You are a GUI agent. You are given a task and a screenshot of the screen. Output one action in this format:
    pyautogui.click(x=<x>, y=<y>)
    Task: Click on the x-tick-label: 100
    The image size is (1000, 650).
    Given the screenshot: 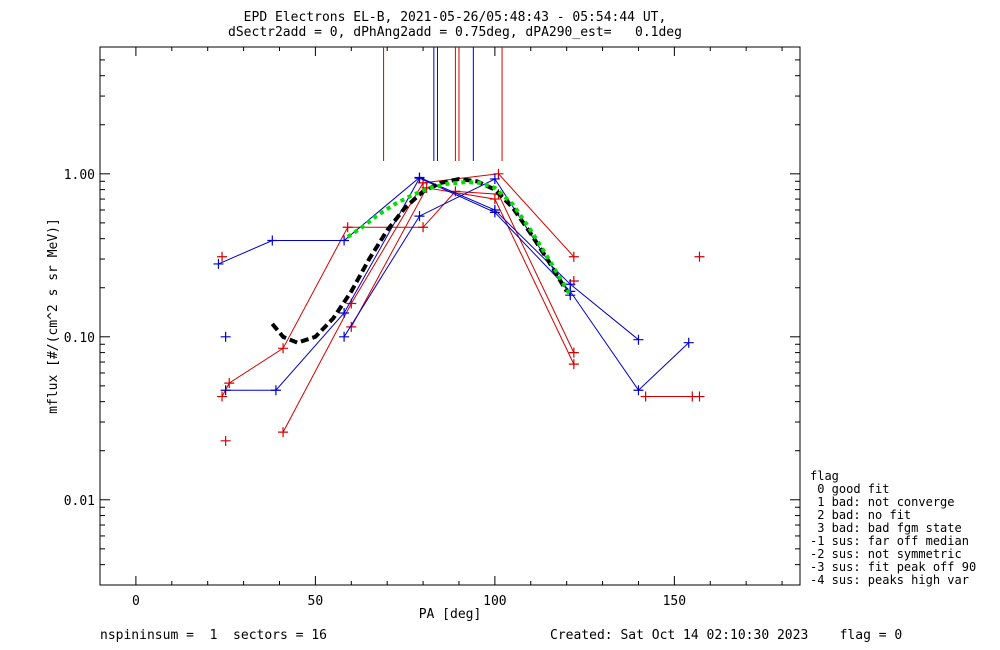 What is the action you would take?
    pyautogui.click(x=494, y=601)
    